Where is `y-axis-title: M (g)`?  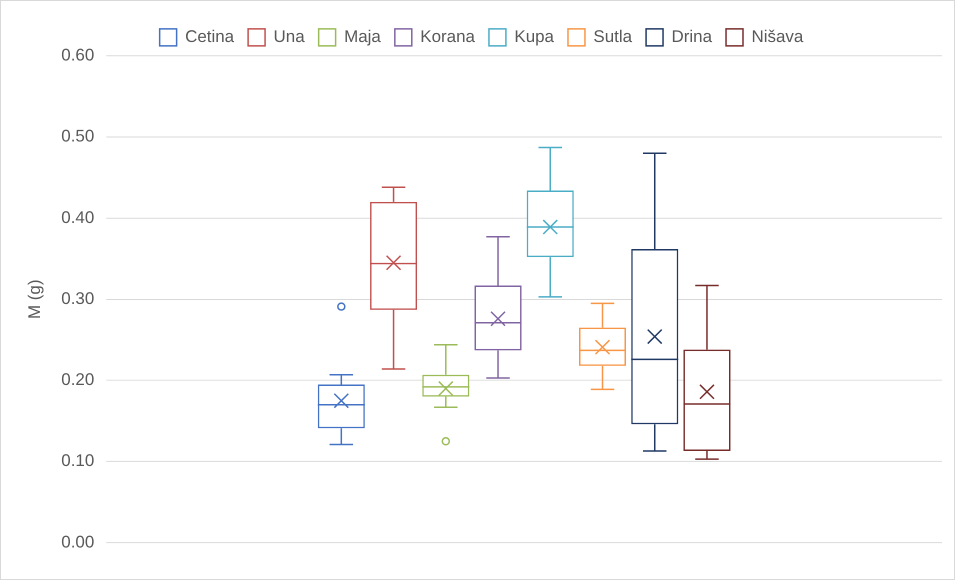 y-axis-title: M (g) is located at coordinates (34, 300).